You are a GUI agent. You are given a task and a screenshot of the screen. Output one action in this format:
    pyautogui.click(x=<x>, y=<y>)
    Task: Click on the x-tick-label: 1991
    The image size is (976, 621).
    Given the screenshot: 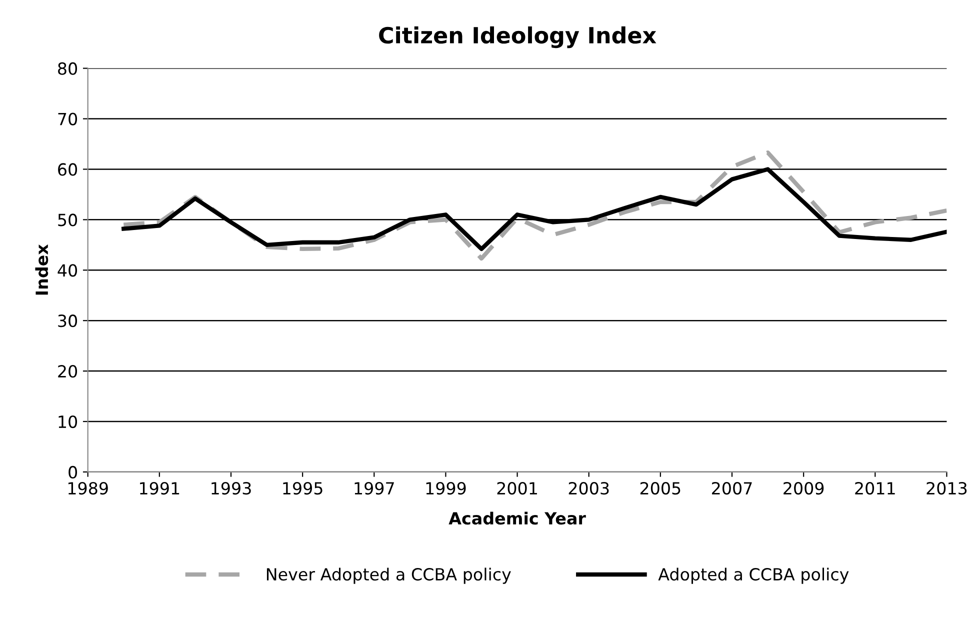 What is the action you would take?
    pyautogui.click(x=160, y=488)
    